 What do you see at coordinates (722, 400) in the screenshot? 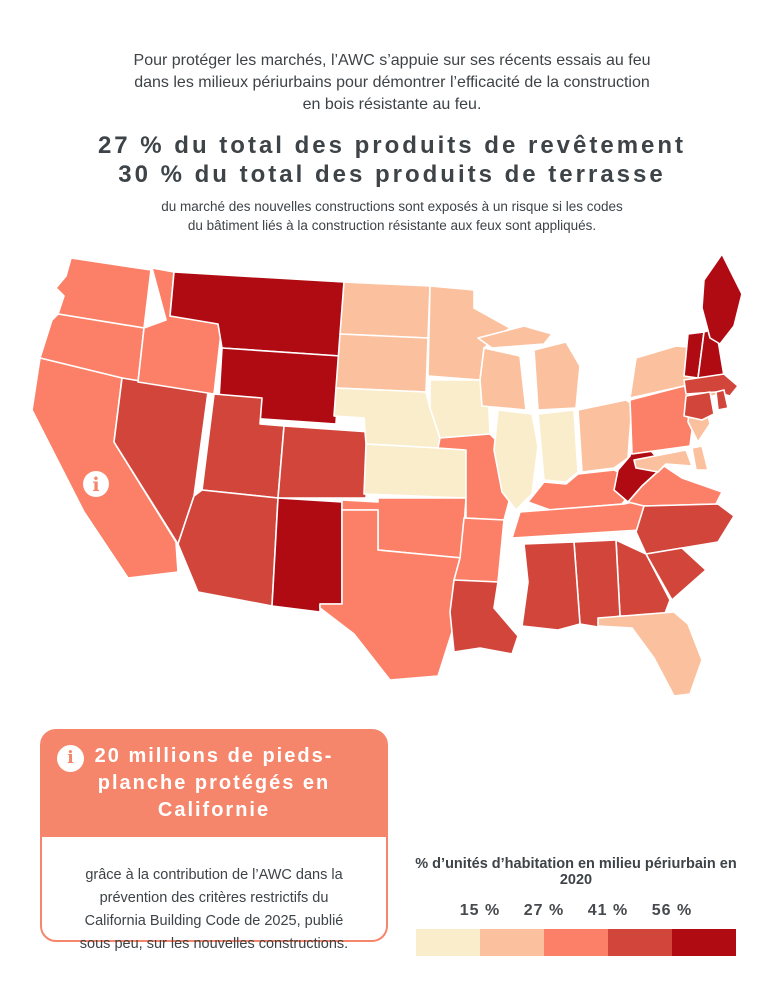
I see `state-ri` at bounding box center [722, 400].